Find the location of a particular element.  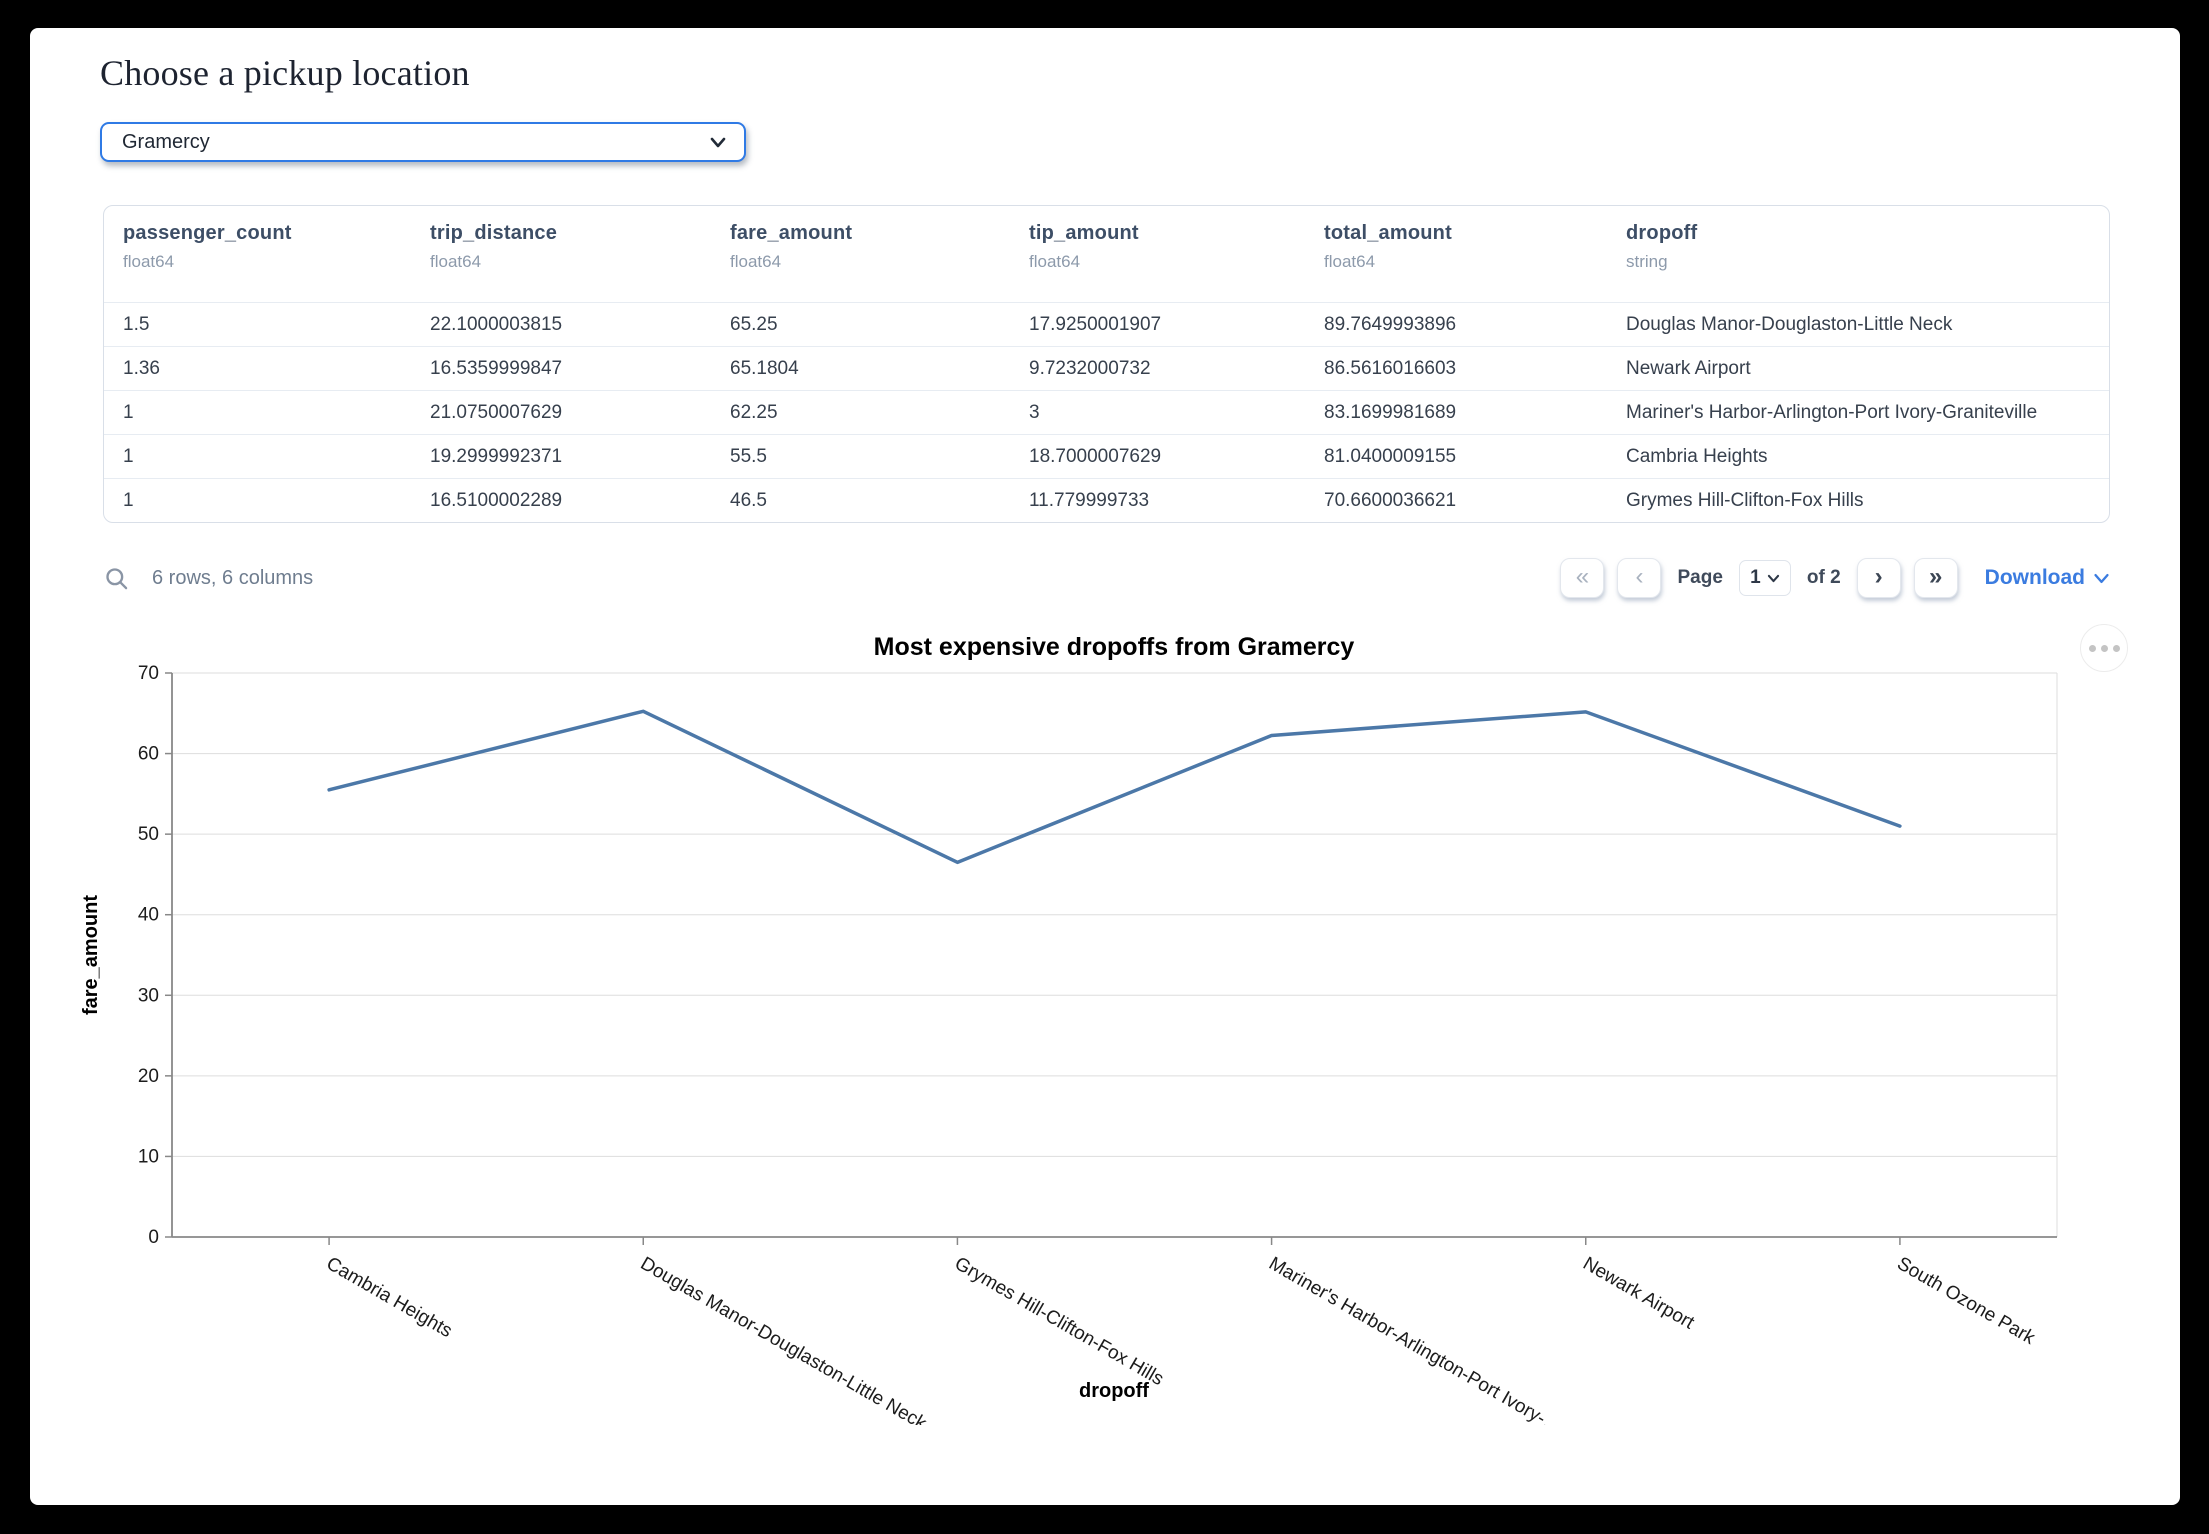

table-cell: 9.7232000732 is located at coordinates (1090, 368).